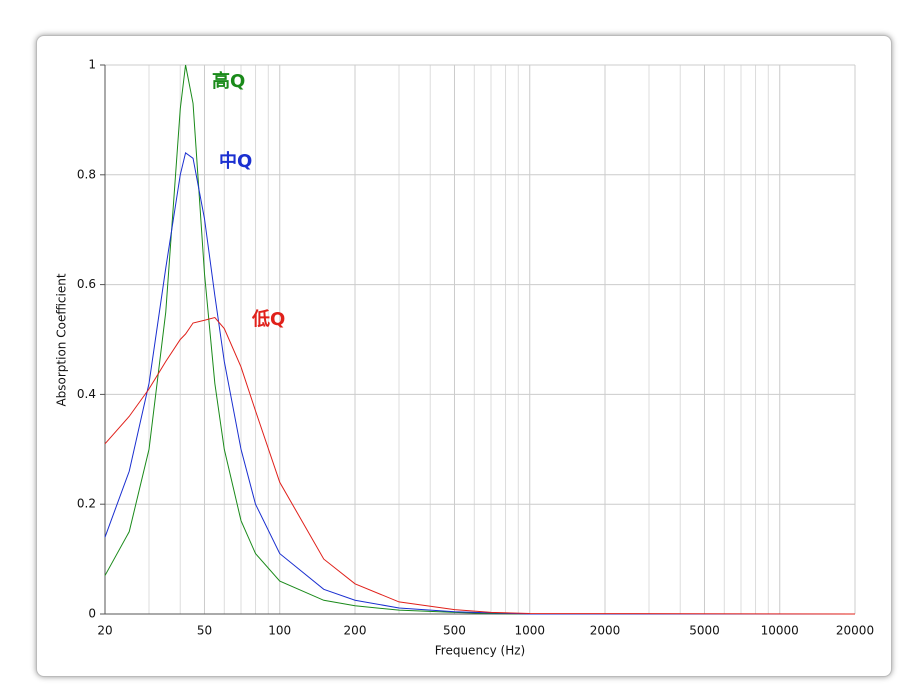 This screenshot has height=685, width=917. What do you see at coordinates (204, 631) in the screenshot?
I see `x-tick-label: 50` at bounding box center [204, 631].